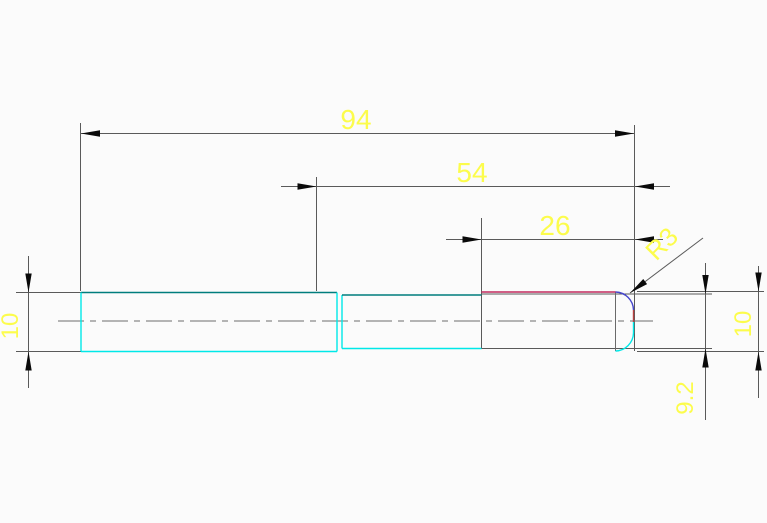 The width and height of the screenshot is (767, 523). What do you see at coordinates (554, 225) in the screenshot?
I see `dim-label-26: 26` at bounding box center [554, 225].